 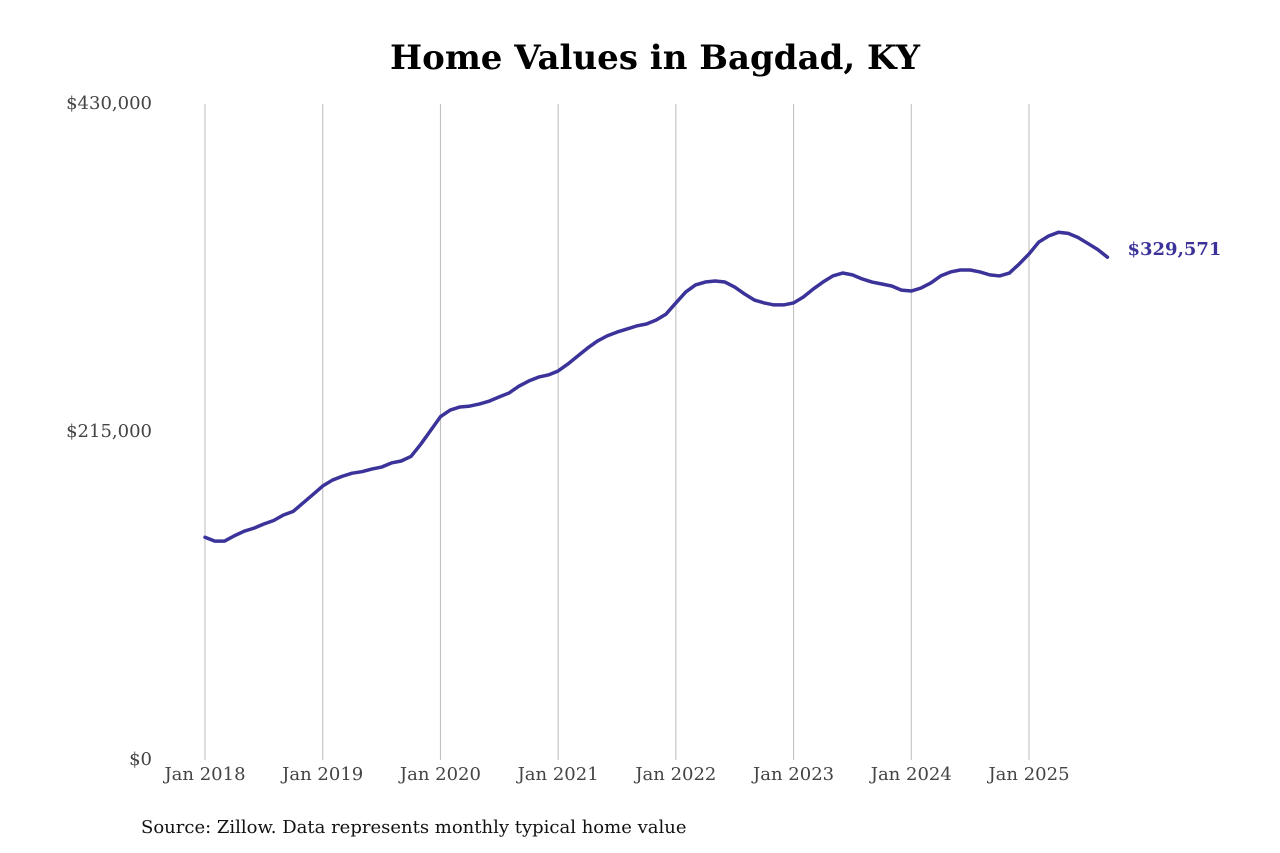 What do you see at coordinates (321, 774) in the screenshot?
I see `x-tick-label: Jan 2019` at bounding box center [321, 774].